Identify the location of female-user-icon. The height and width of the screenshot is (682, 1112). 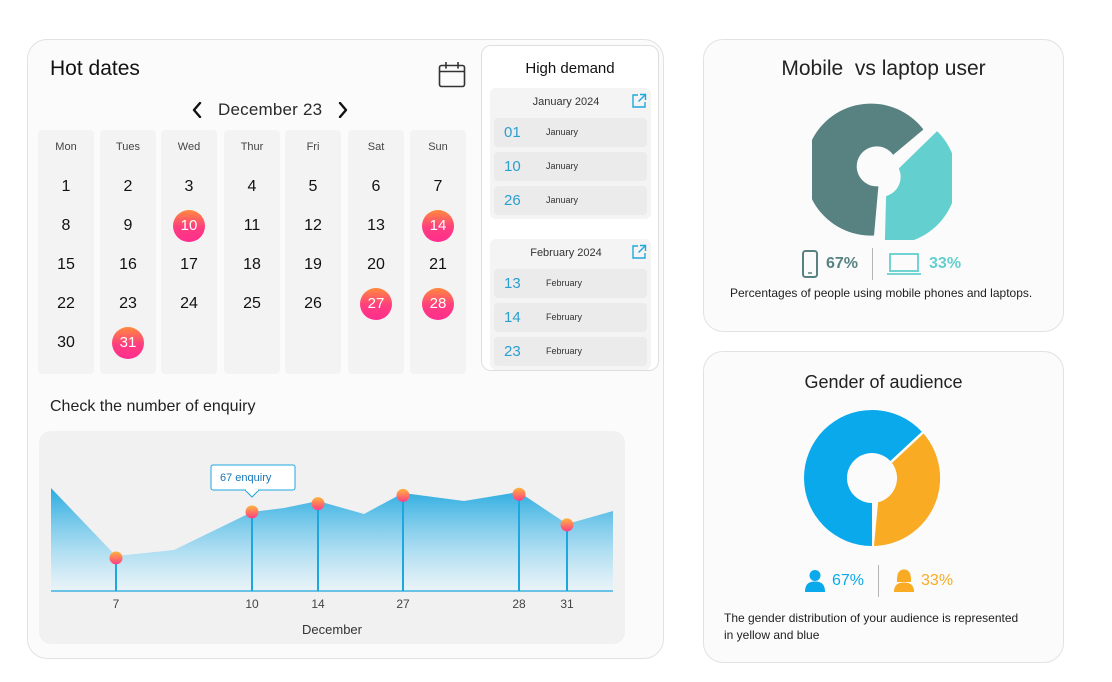
(904, 581).